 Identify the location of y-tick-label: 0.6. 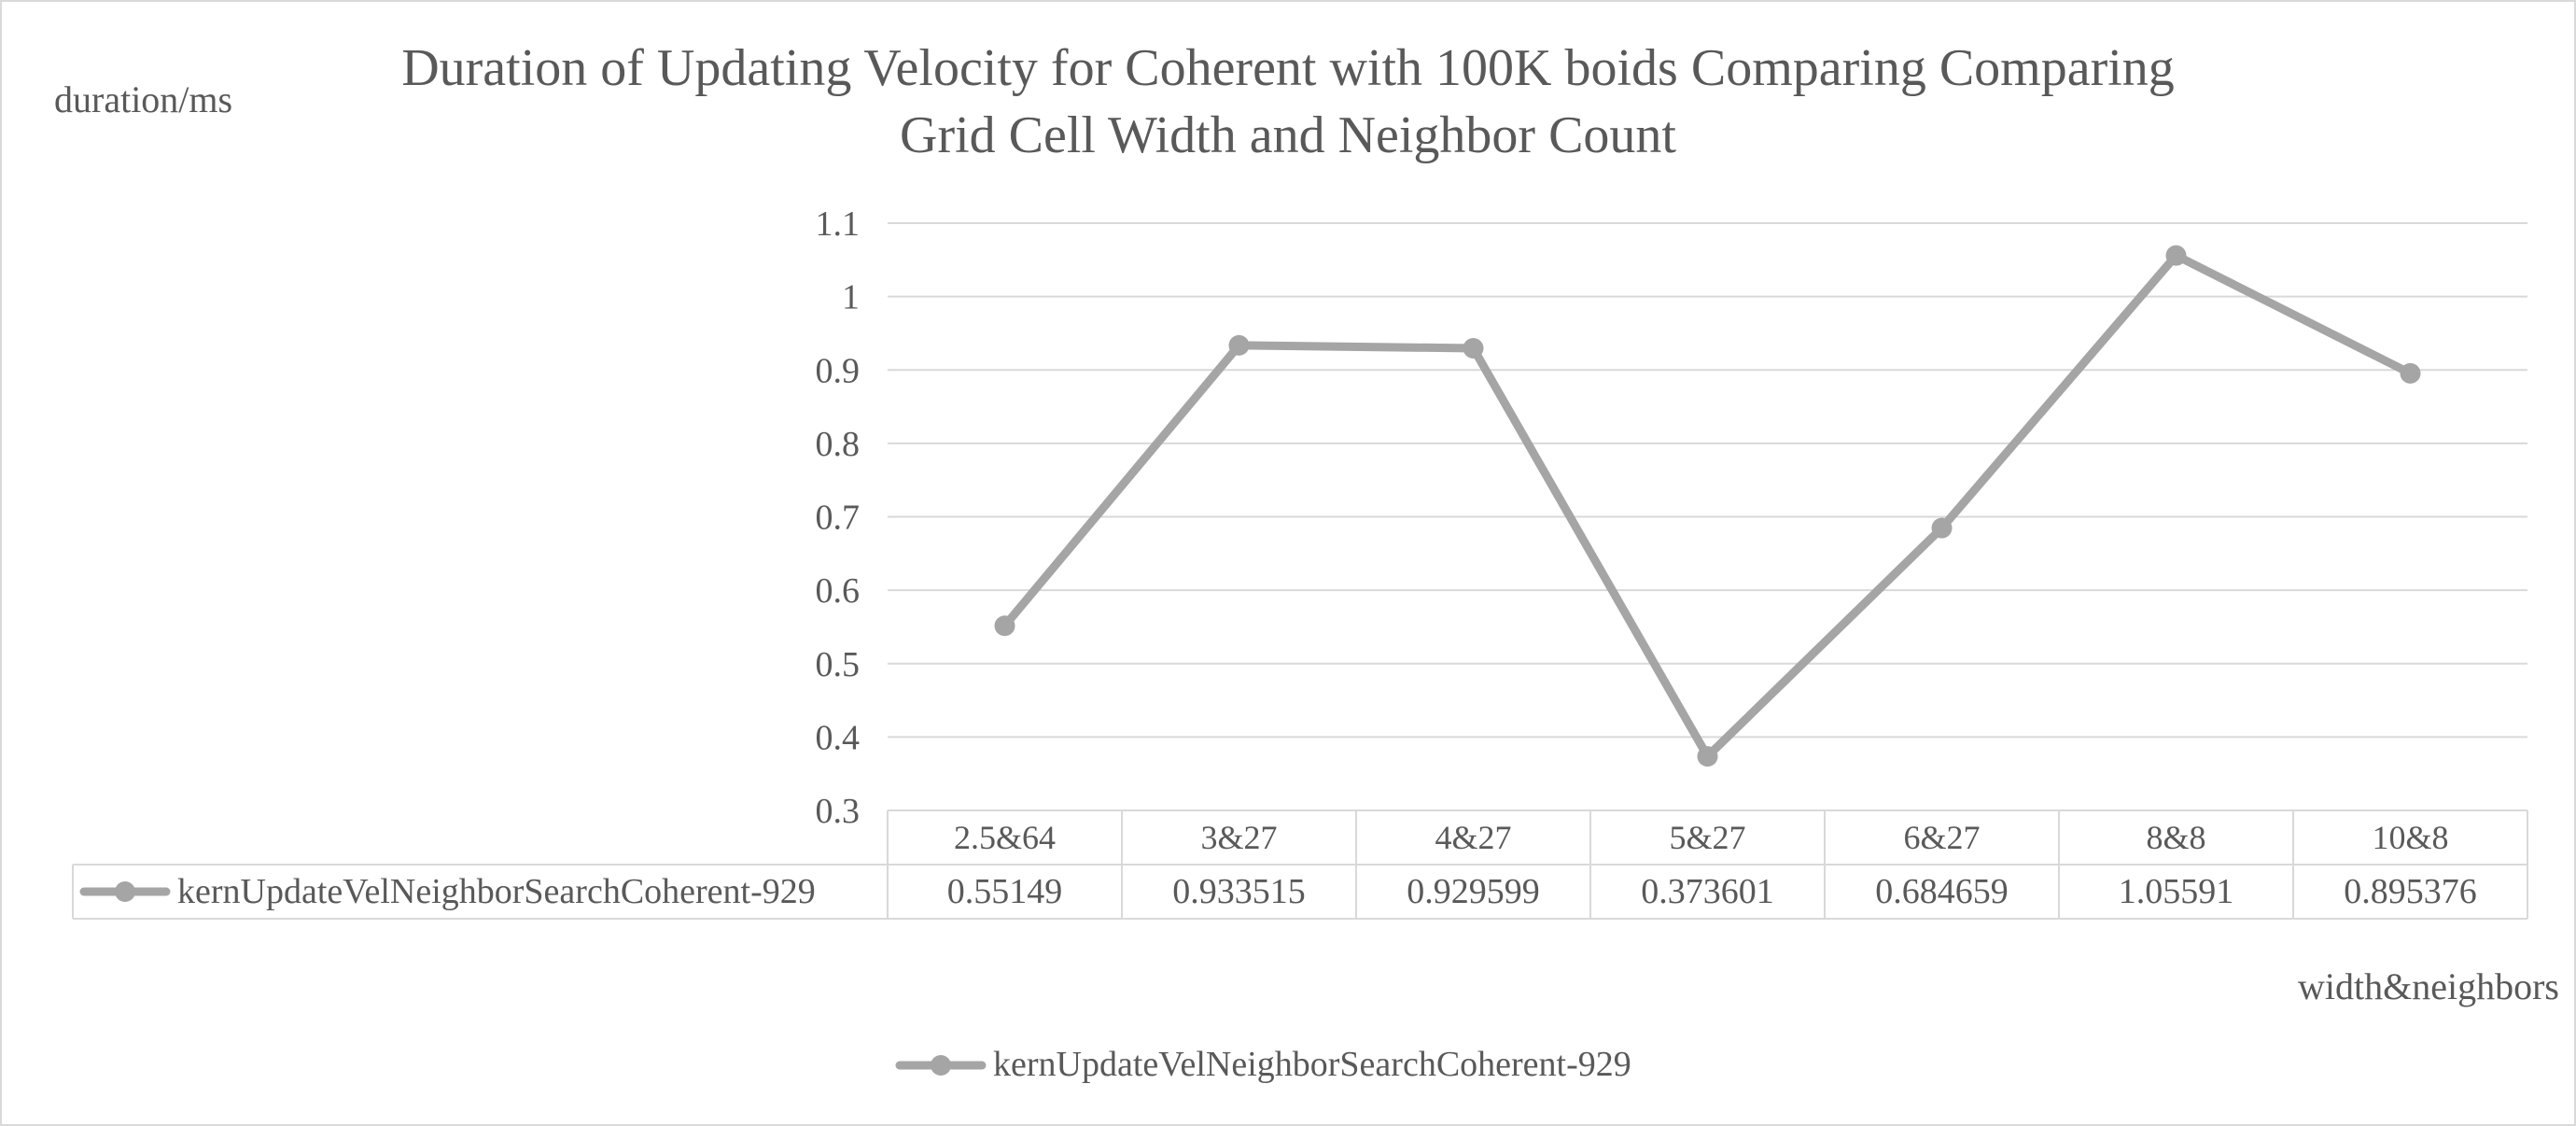
(838, 591).